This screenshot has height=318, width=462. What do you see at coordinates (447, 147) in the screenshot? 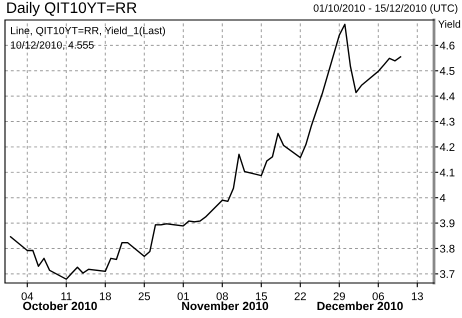
I see `y-tick-label: 4.2` at bounding box center [447, 147].